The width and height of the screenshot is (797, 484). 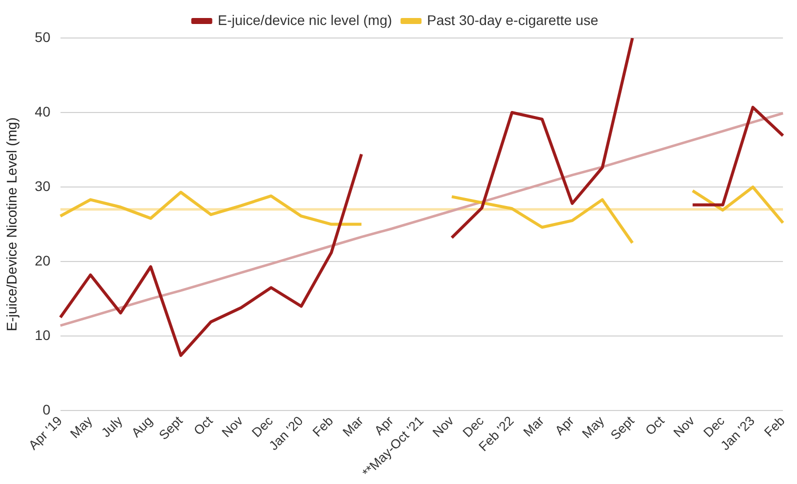 I want to click on legend-label: E-juice/device nic level (mg), so click(x=305, y=20).